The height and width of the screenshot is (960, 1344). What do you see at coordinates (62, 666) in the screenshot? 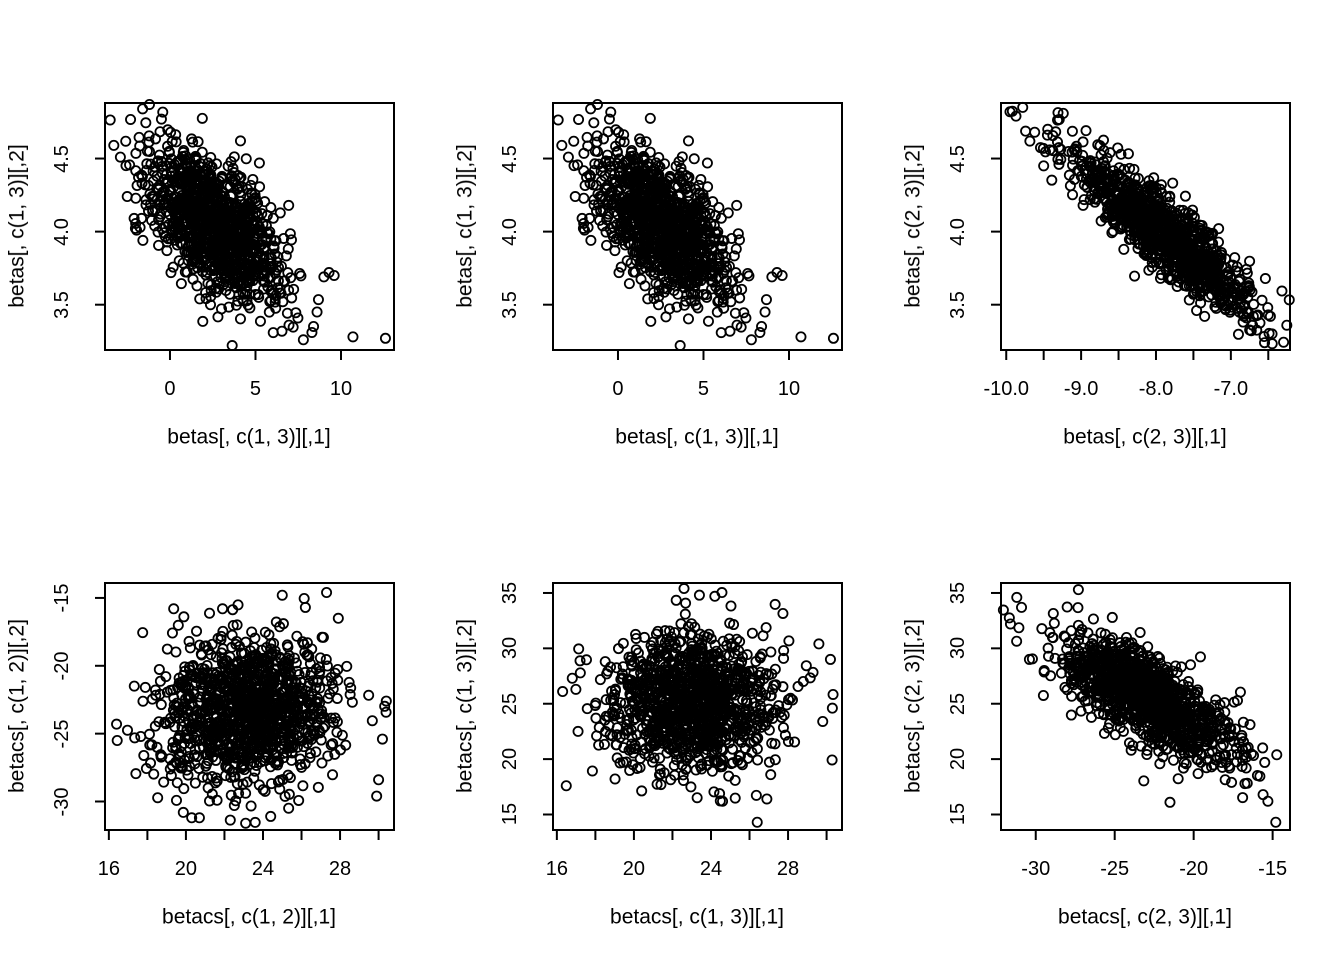
I see `y-tick-label: -20` at bounding box center [62, 666].